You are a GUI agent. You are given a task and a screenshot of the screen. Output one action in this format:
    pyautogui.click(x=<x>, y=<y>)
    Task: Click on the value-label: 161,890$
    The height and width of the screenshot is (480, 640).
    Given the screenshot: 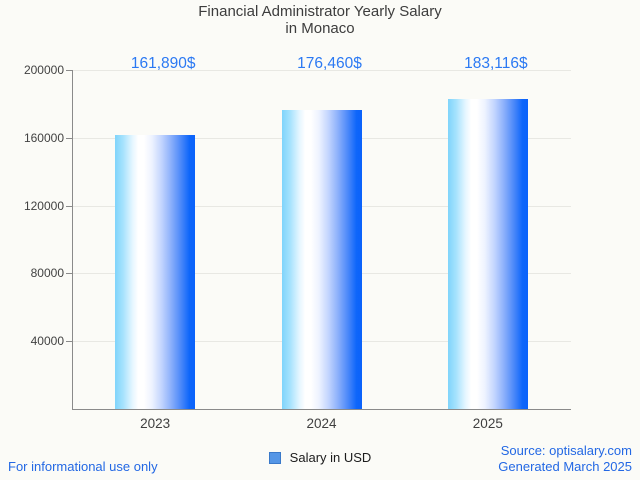 What is the action you would take?
    pyautogui.click(x=163, y=63)
    